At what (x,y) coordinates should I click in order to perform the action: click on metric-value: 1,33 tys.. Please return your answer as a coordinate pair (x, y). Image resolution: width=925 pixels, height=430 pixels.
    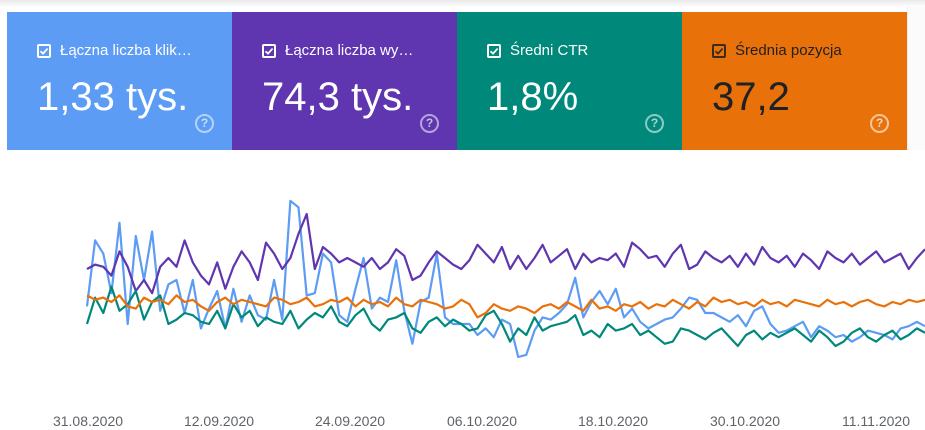
    Looking at the image, I should click on (113, 97).